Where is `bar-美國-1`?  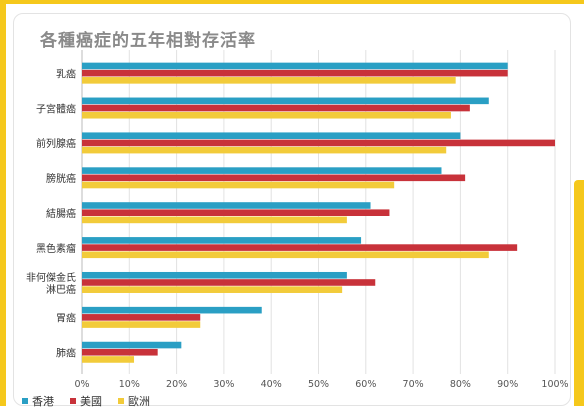
bar-美國-1 is located at coordinates (276, 108).